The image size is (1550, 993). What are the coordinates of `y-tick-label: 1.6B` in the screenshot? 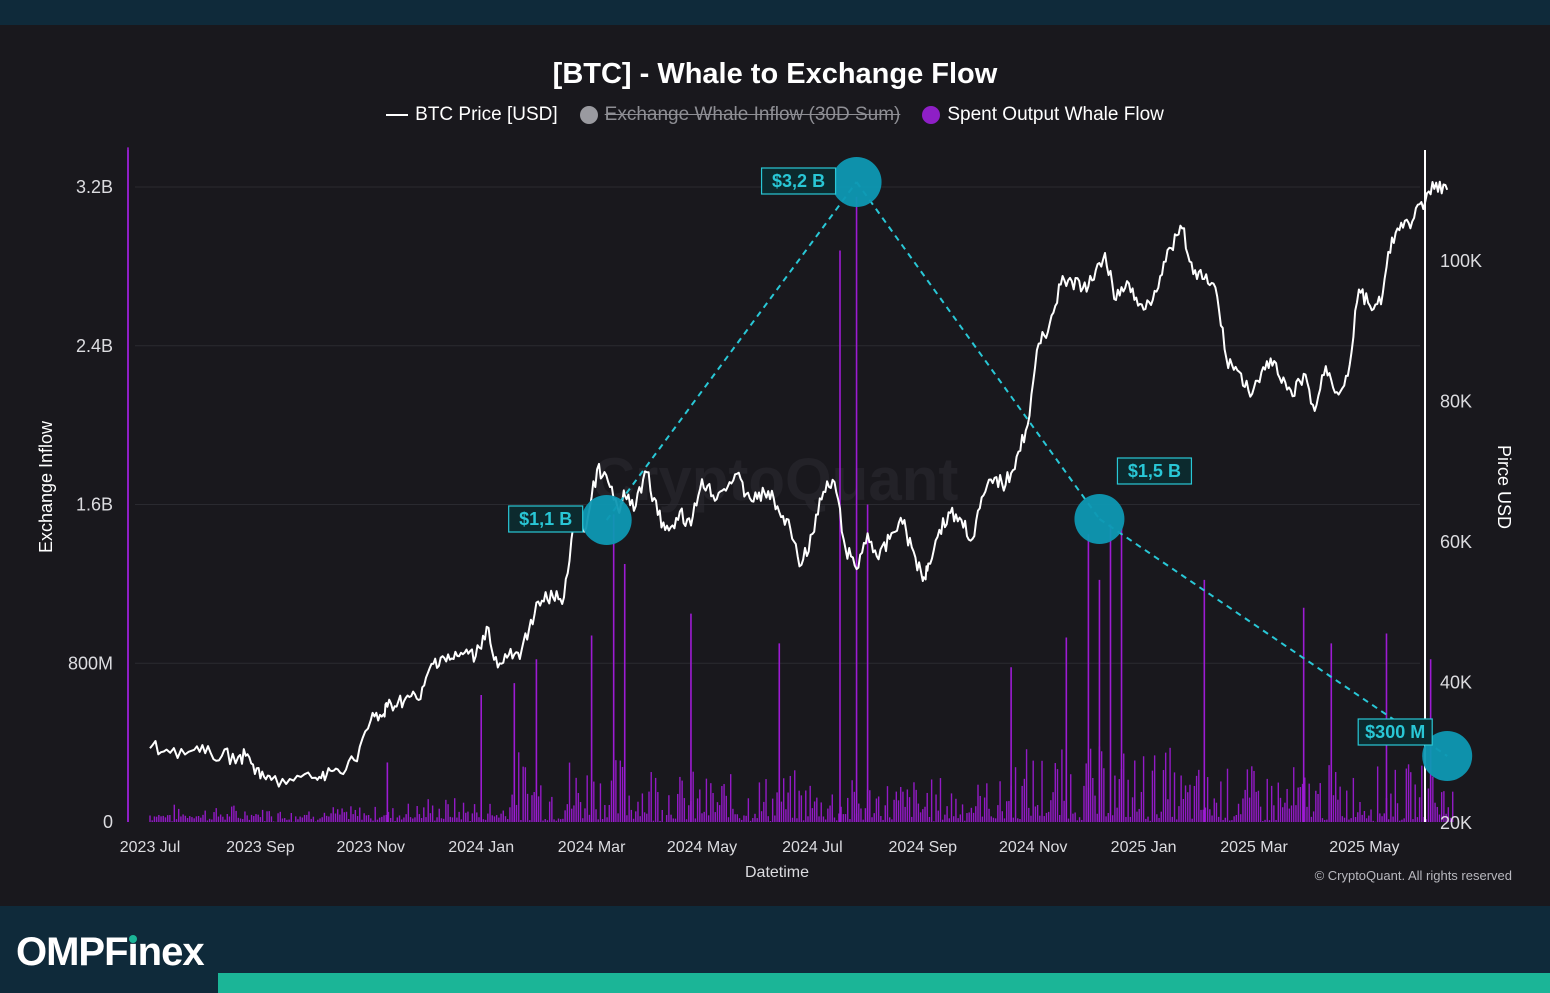 It's located at (94, 505).